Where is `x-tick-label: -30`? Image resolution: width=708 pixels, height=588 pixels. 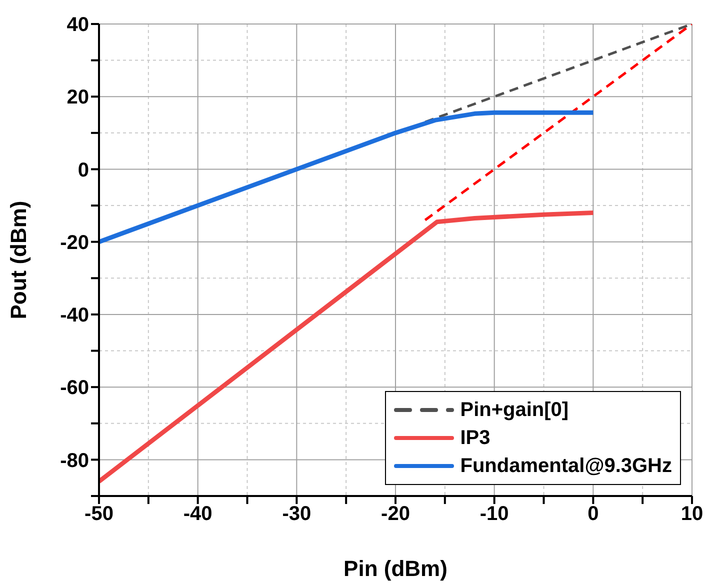
x-tick-label: -30 is located at coordinates (297, 514).